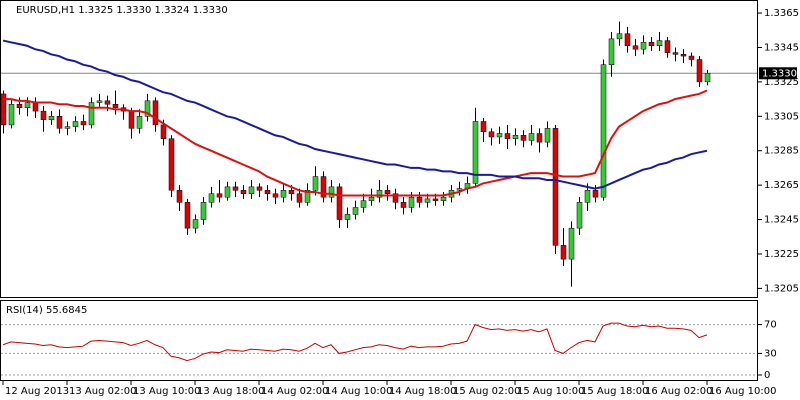 This screenshot has width=800, height=400. What do you see at coordinates (781, 151) in the screenshot?
I see `y-tick-label: 1.3285` at bounding box center [781, 151].